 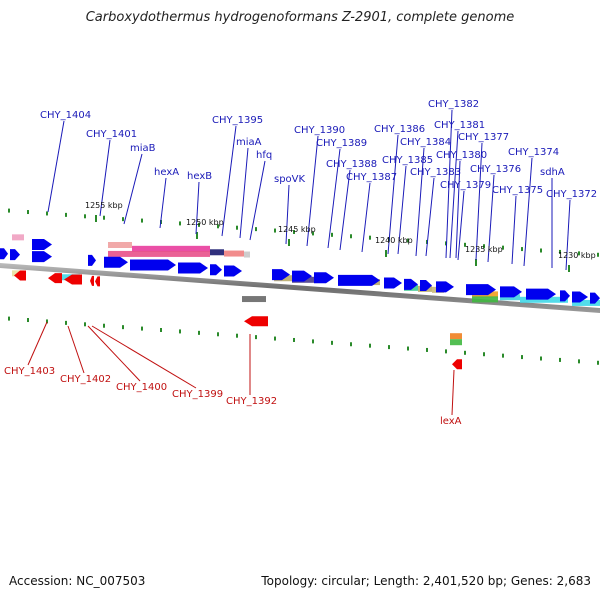 I want to click on gene-label-bottom: CHY_1399, so click(x=197, y=394).